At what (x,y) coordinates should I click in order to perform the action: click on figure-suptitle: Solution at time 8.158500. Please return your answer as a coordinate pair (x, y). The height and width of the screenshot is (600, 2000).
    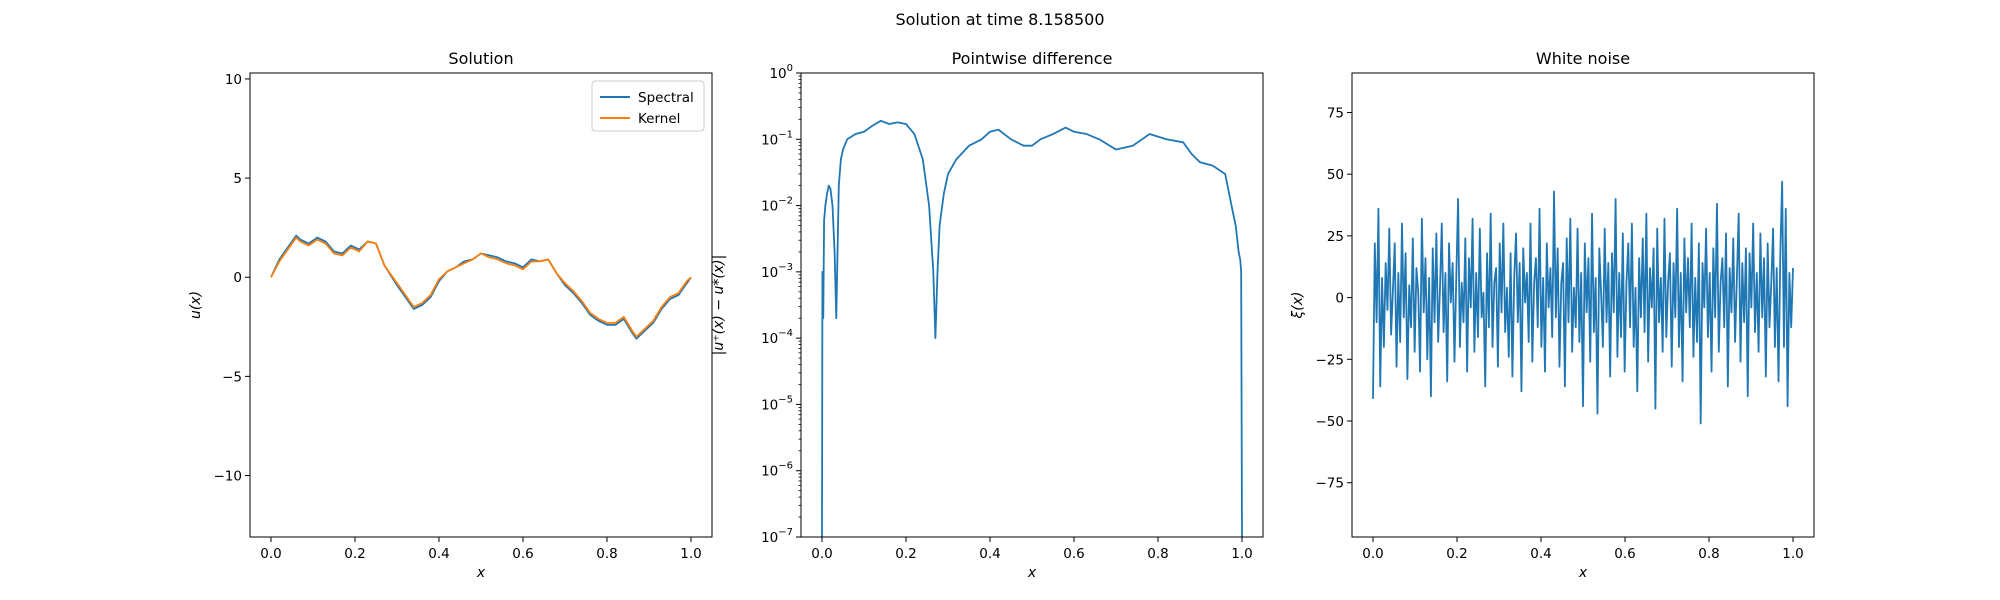
    Looking at the image, I should click on (999, 19).